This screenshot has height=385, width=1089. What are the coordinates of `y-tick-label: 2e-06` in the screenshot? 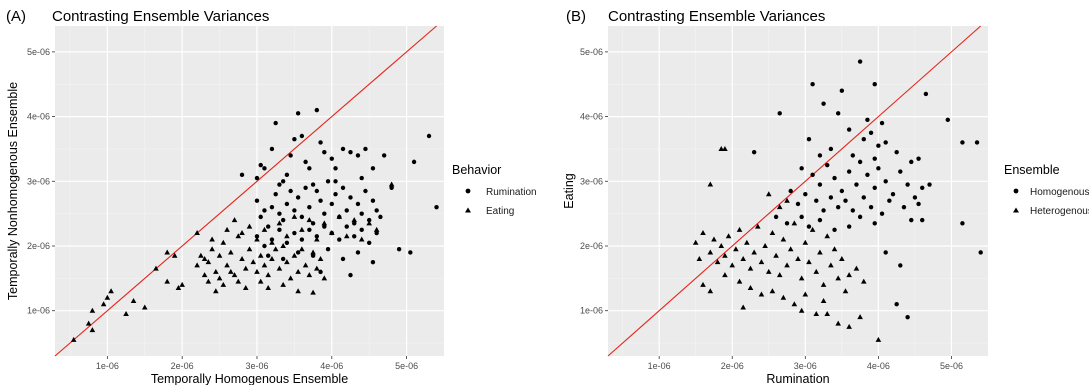 It's located at (591, 246).